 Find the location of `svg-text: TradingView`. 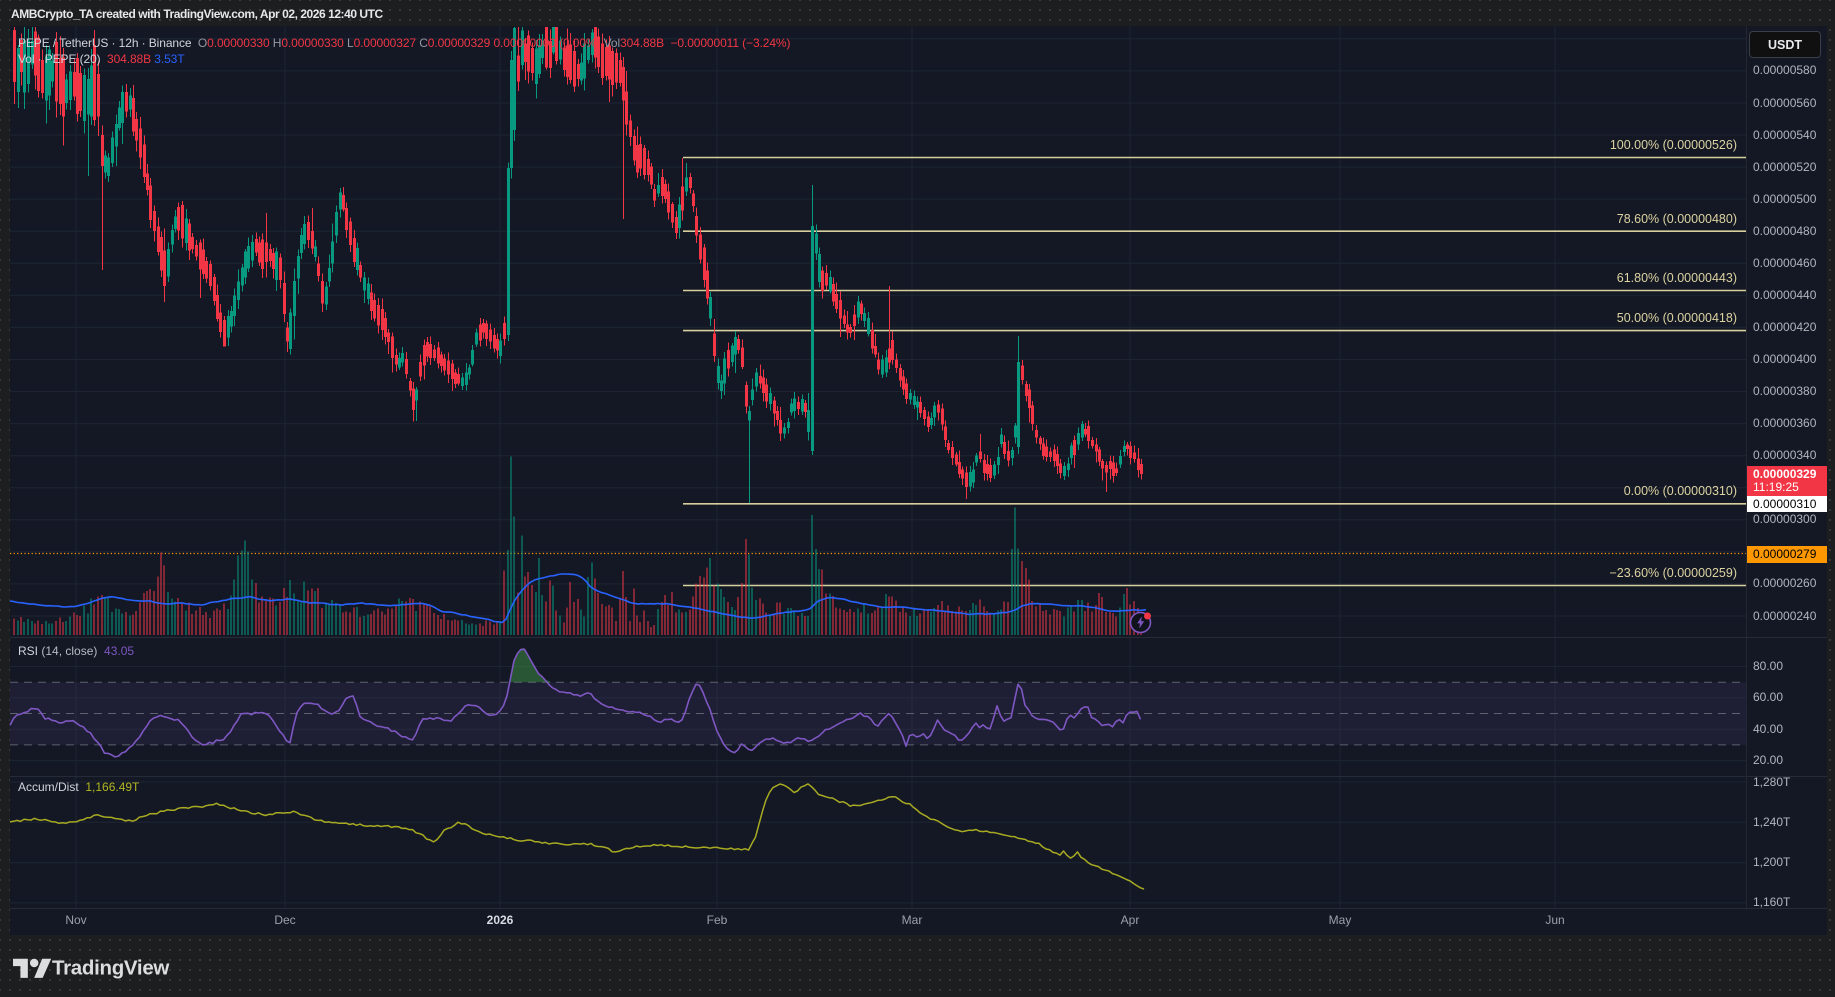

svg-text: TradingView is located at coordinates (110, 968).